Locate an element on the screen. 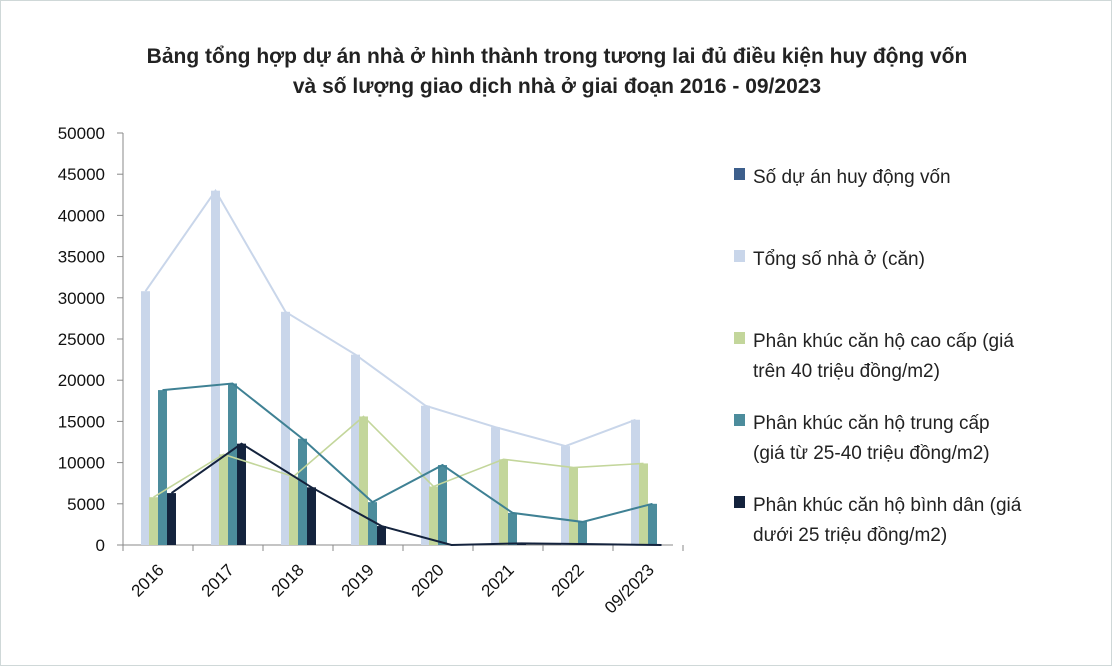 The image size is (1112, 666). y-tick-label: 50000 is located at coordinates (81, 133).